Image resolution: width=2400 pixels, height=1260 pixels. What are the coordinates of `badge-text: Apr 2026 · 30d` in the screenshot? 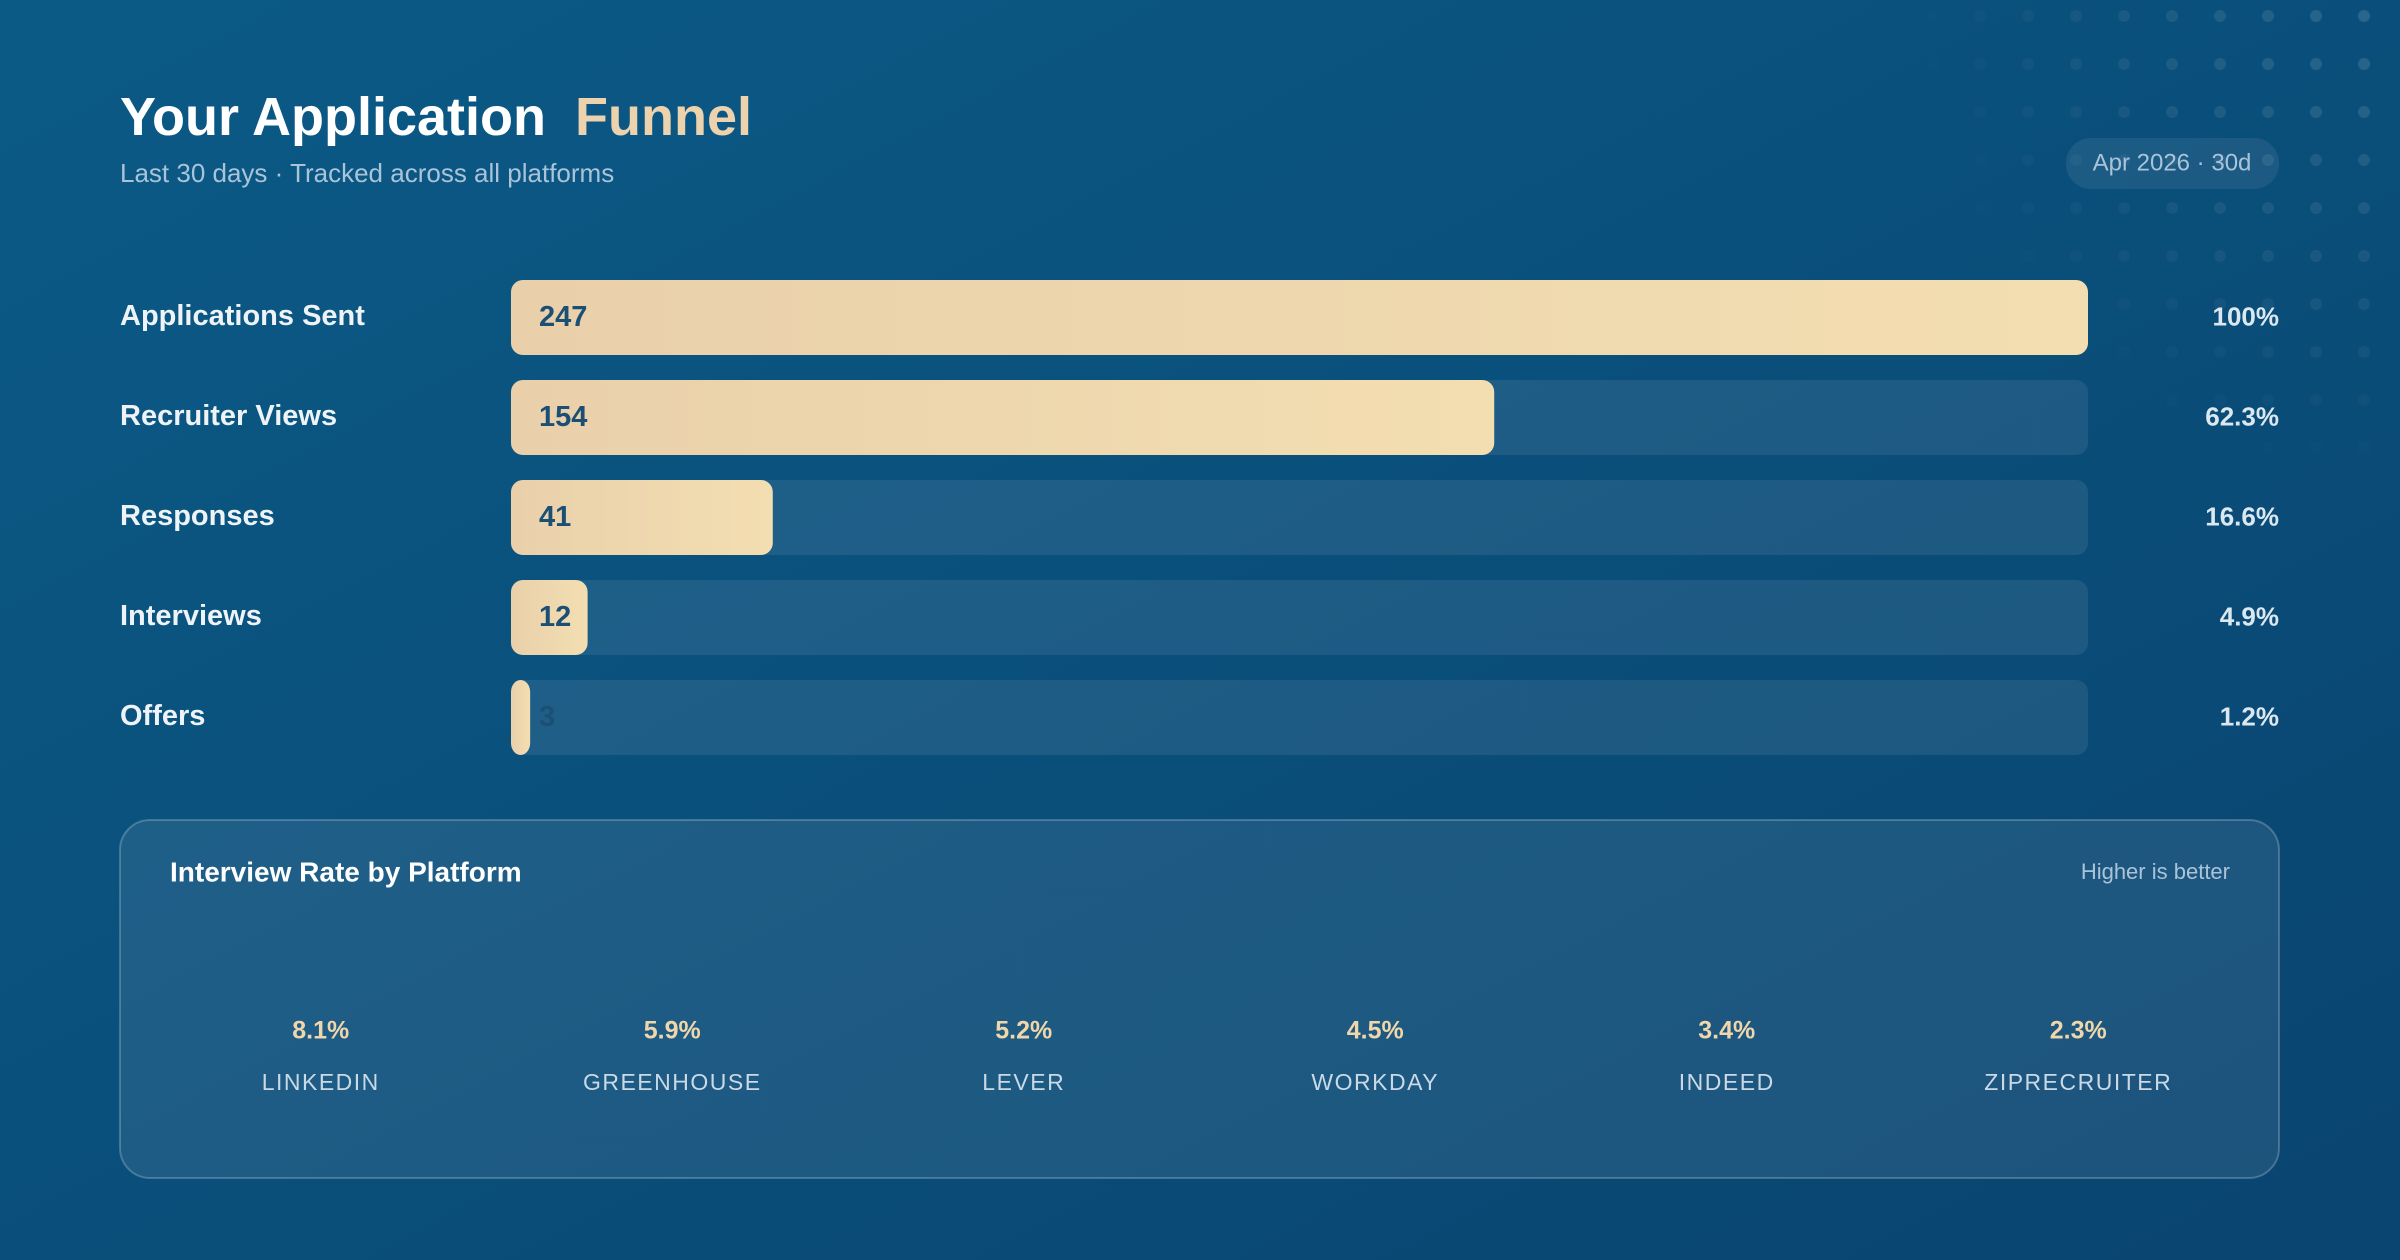 It's located at (2172, 162).